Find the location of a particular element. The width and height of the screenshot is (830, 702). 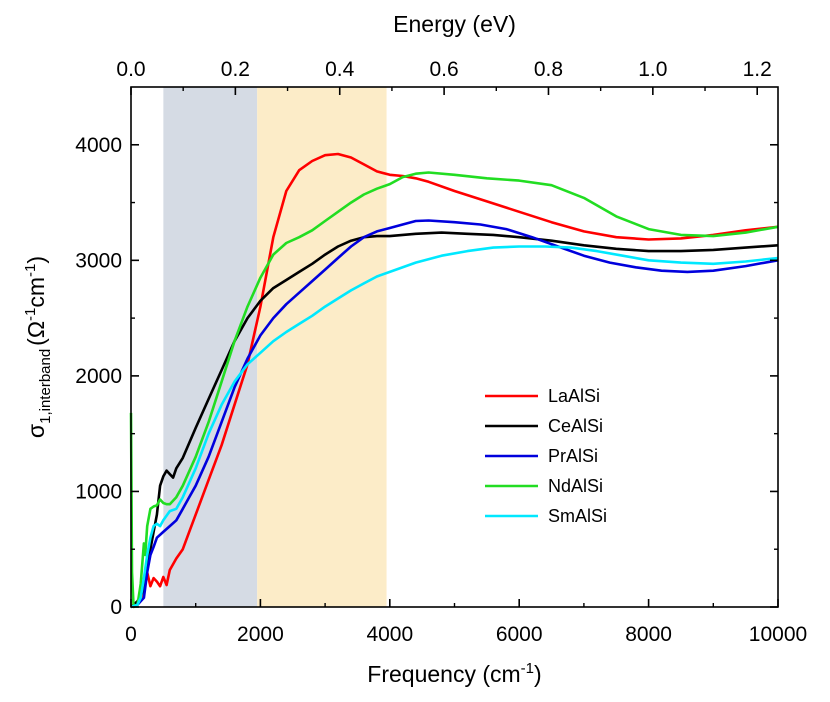

x-tick-label: 0 is located at coordinates (131, 634).